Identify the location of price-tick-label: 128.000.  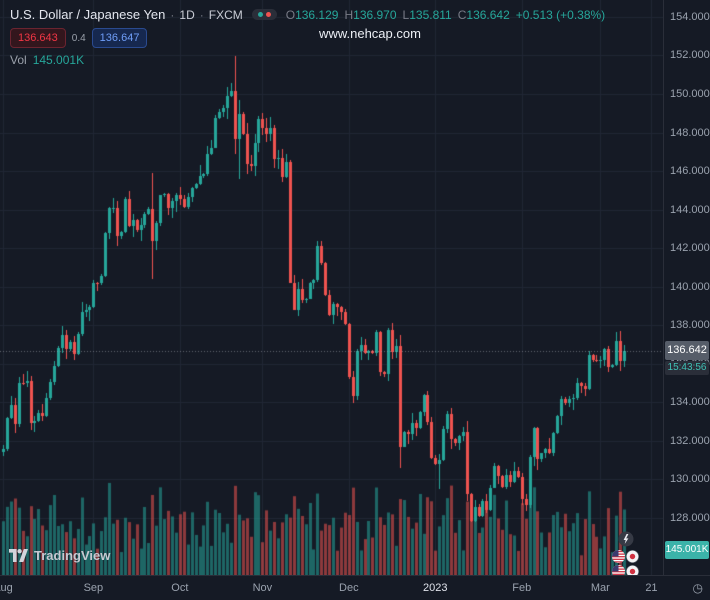
(690, 517).